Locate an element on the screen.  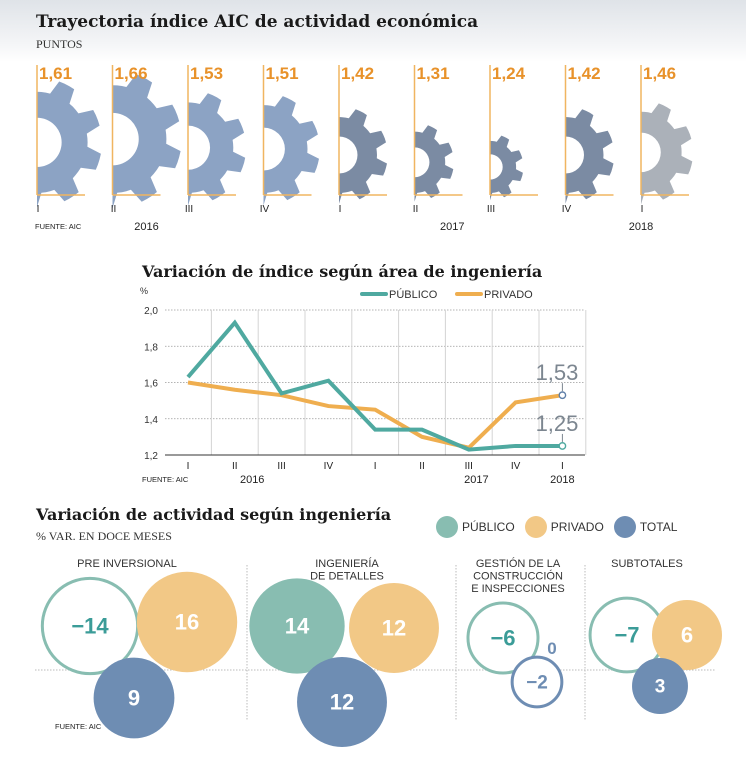
gear-mark: 1,66 II is located at coordinates (146, 139).